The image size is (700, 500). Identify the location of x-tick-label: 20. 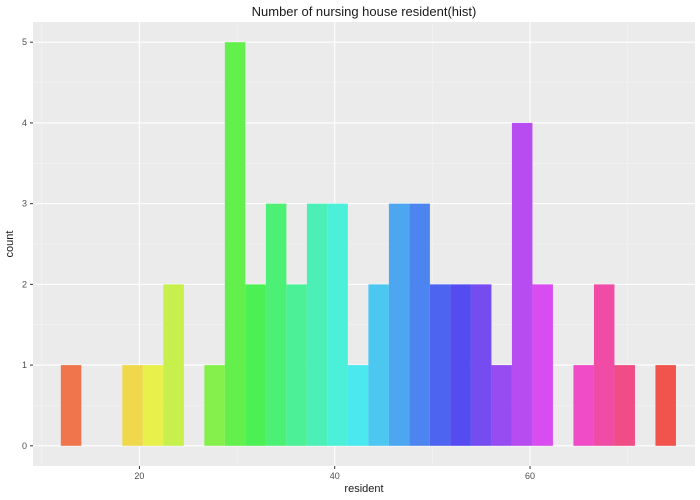
(139, 476).